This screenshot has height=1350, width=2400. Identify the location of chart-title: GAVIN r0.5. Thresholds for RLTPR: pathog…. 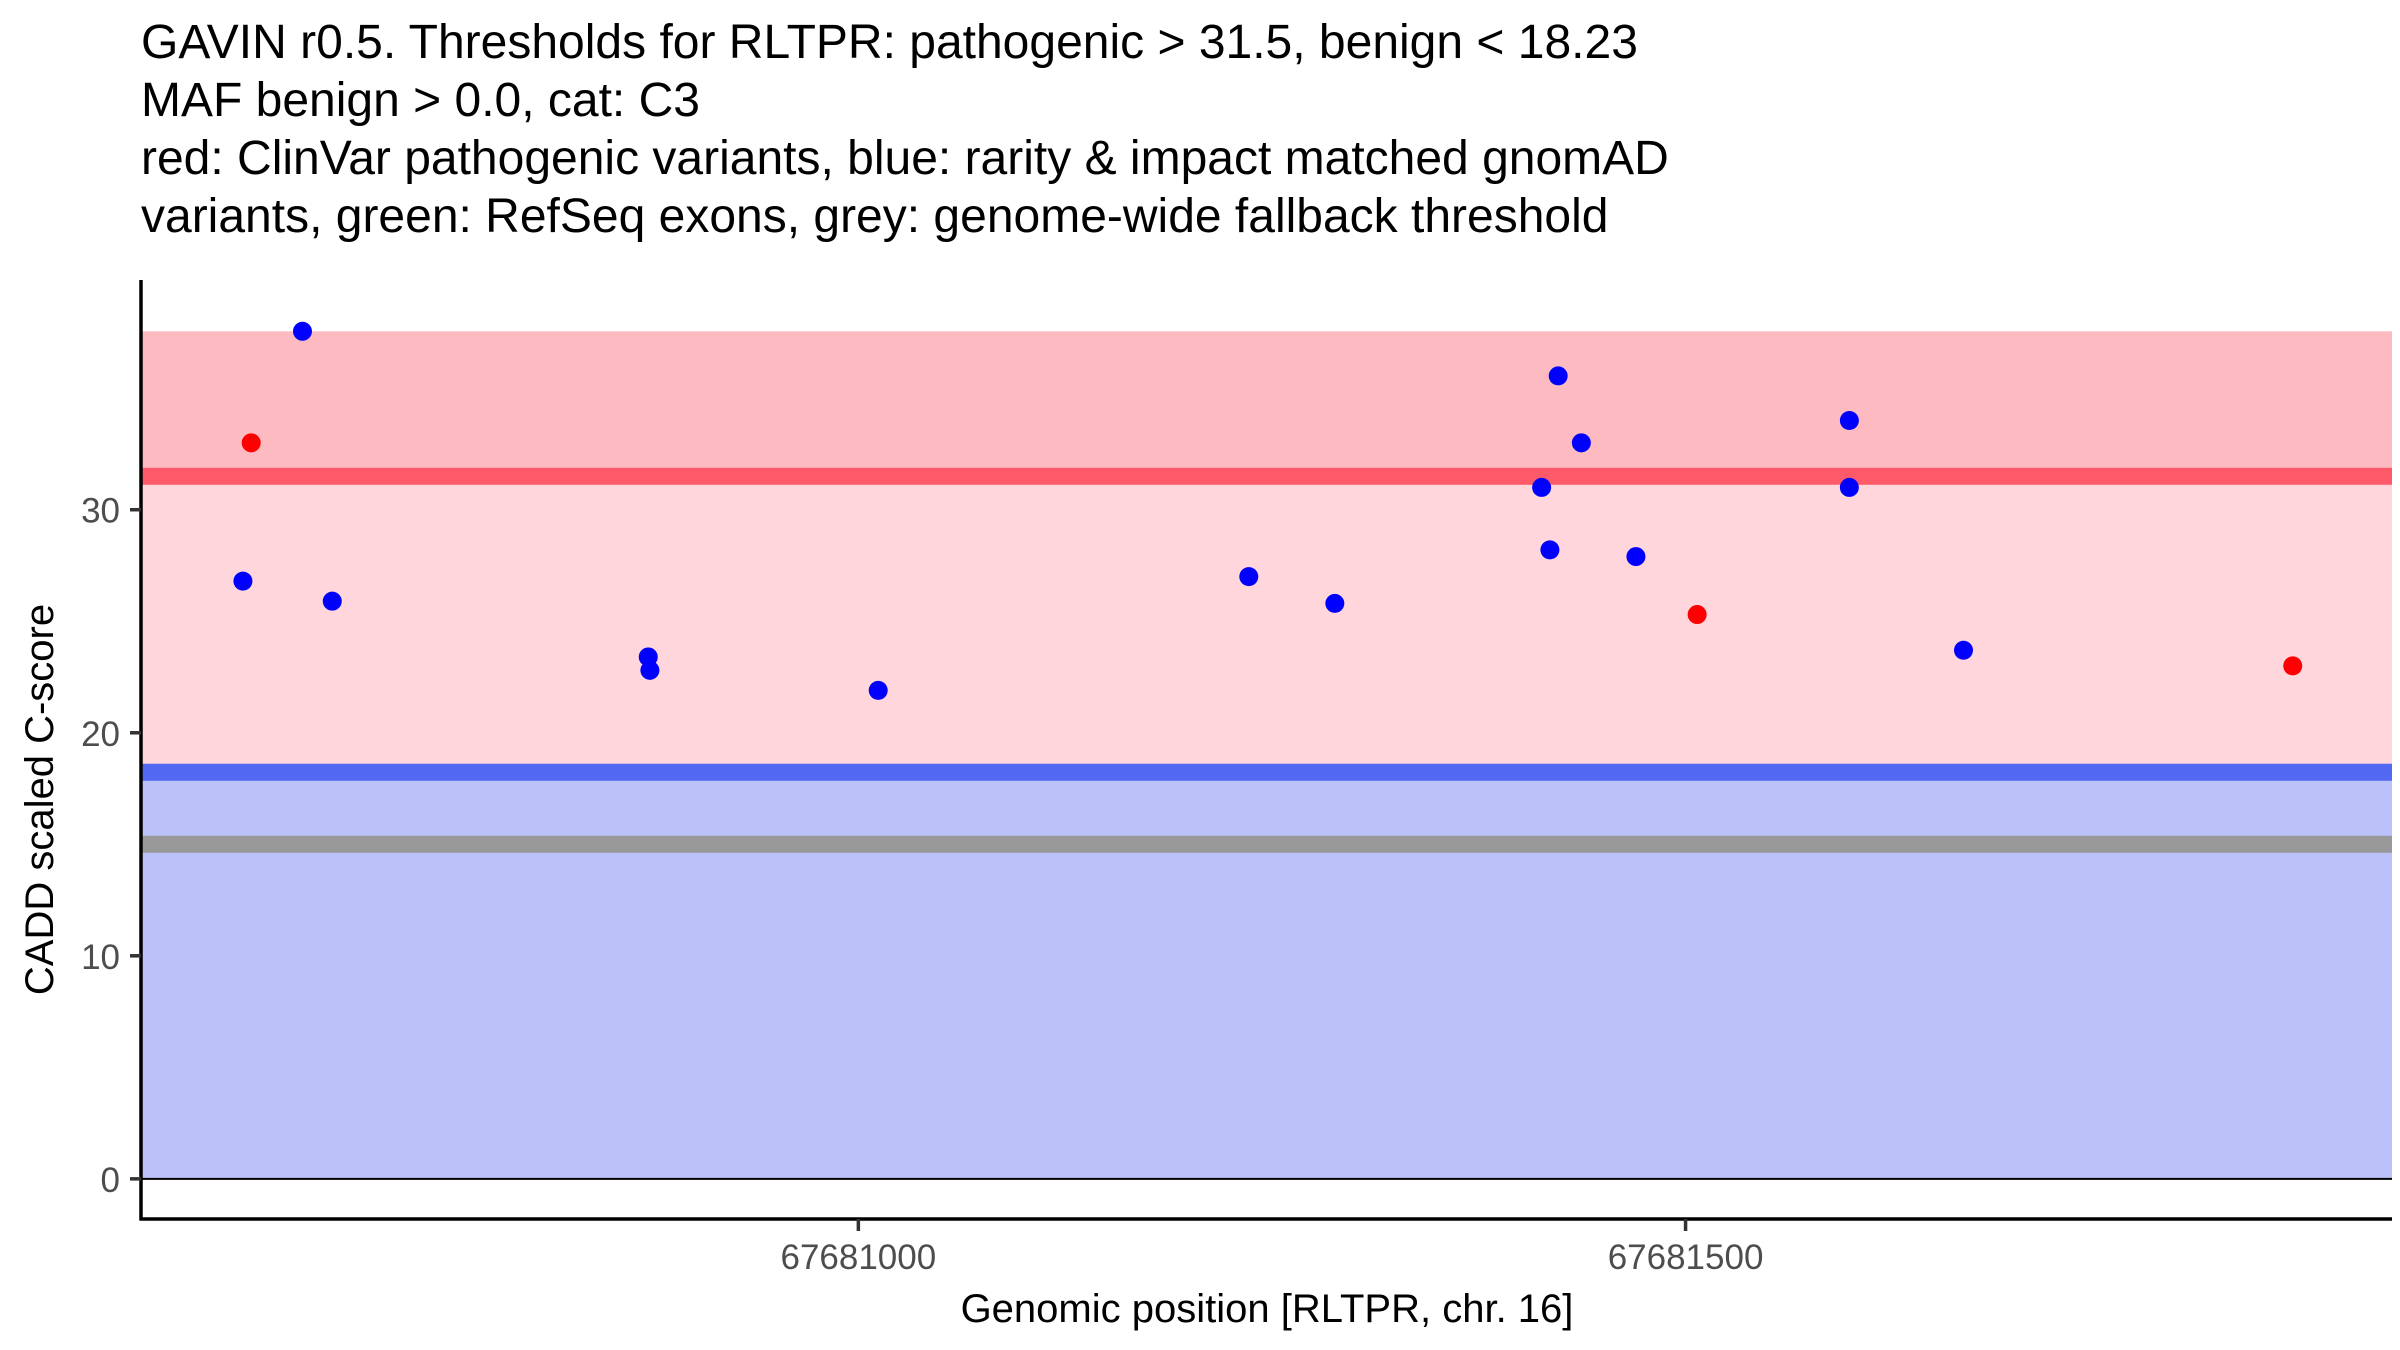
(905, 130).